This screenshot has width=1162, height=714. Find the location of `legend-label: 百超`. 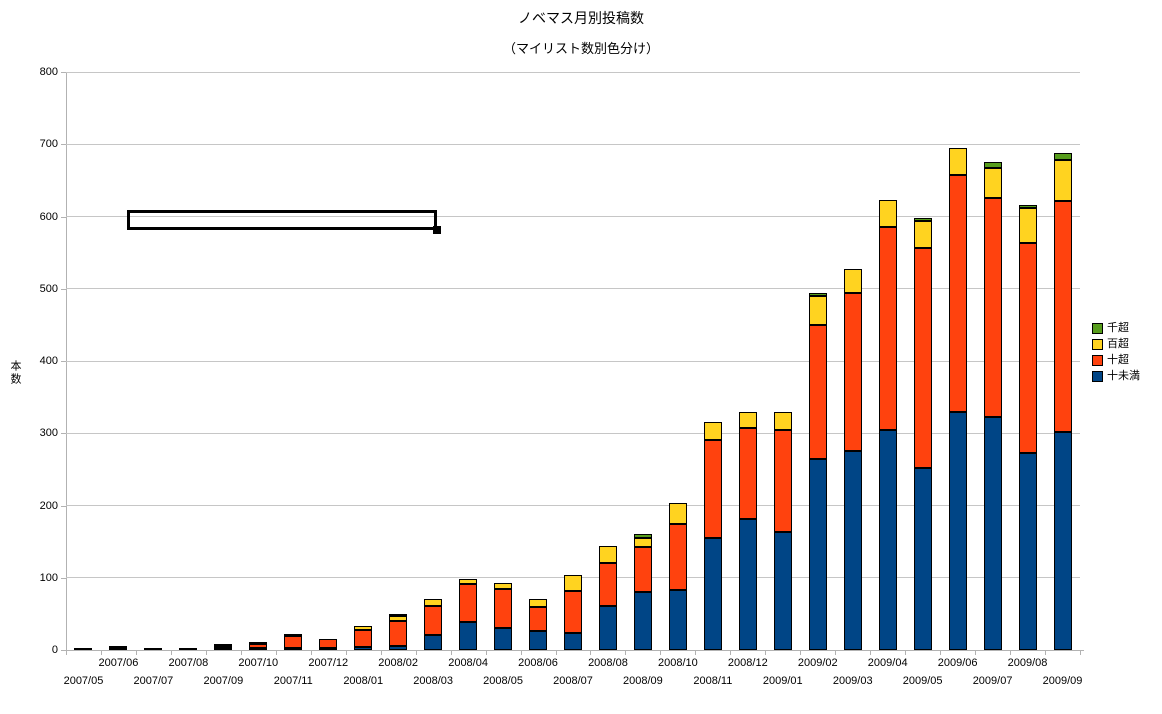

legend-label: 百超 is located at coordinates (1118, 344).